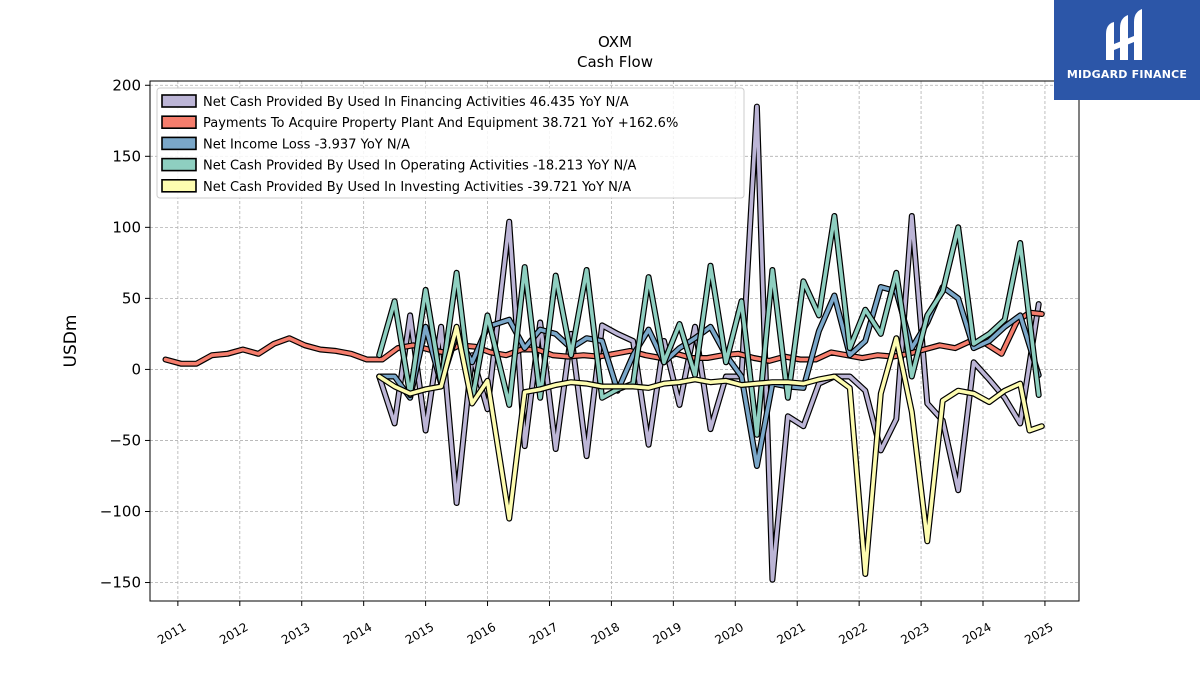 The image size is (1200, 675). Describe the element at coordinates (120, 583) in the screenshot. I see `y-tick-label: −150` at that location.